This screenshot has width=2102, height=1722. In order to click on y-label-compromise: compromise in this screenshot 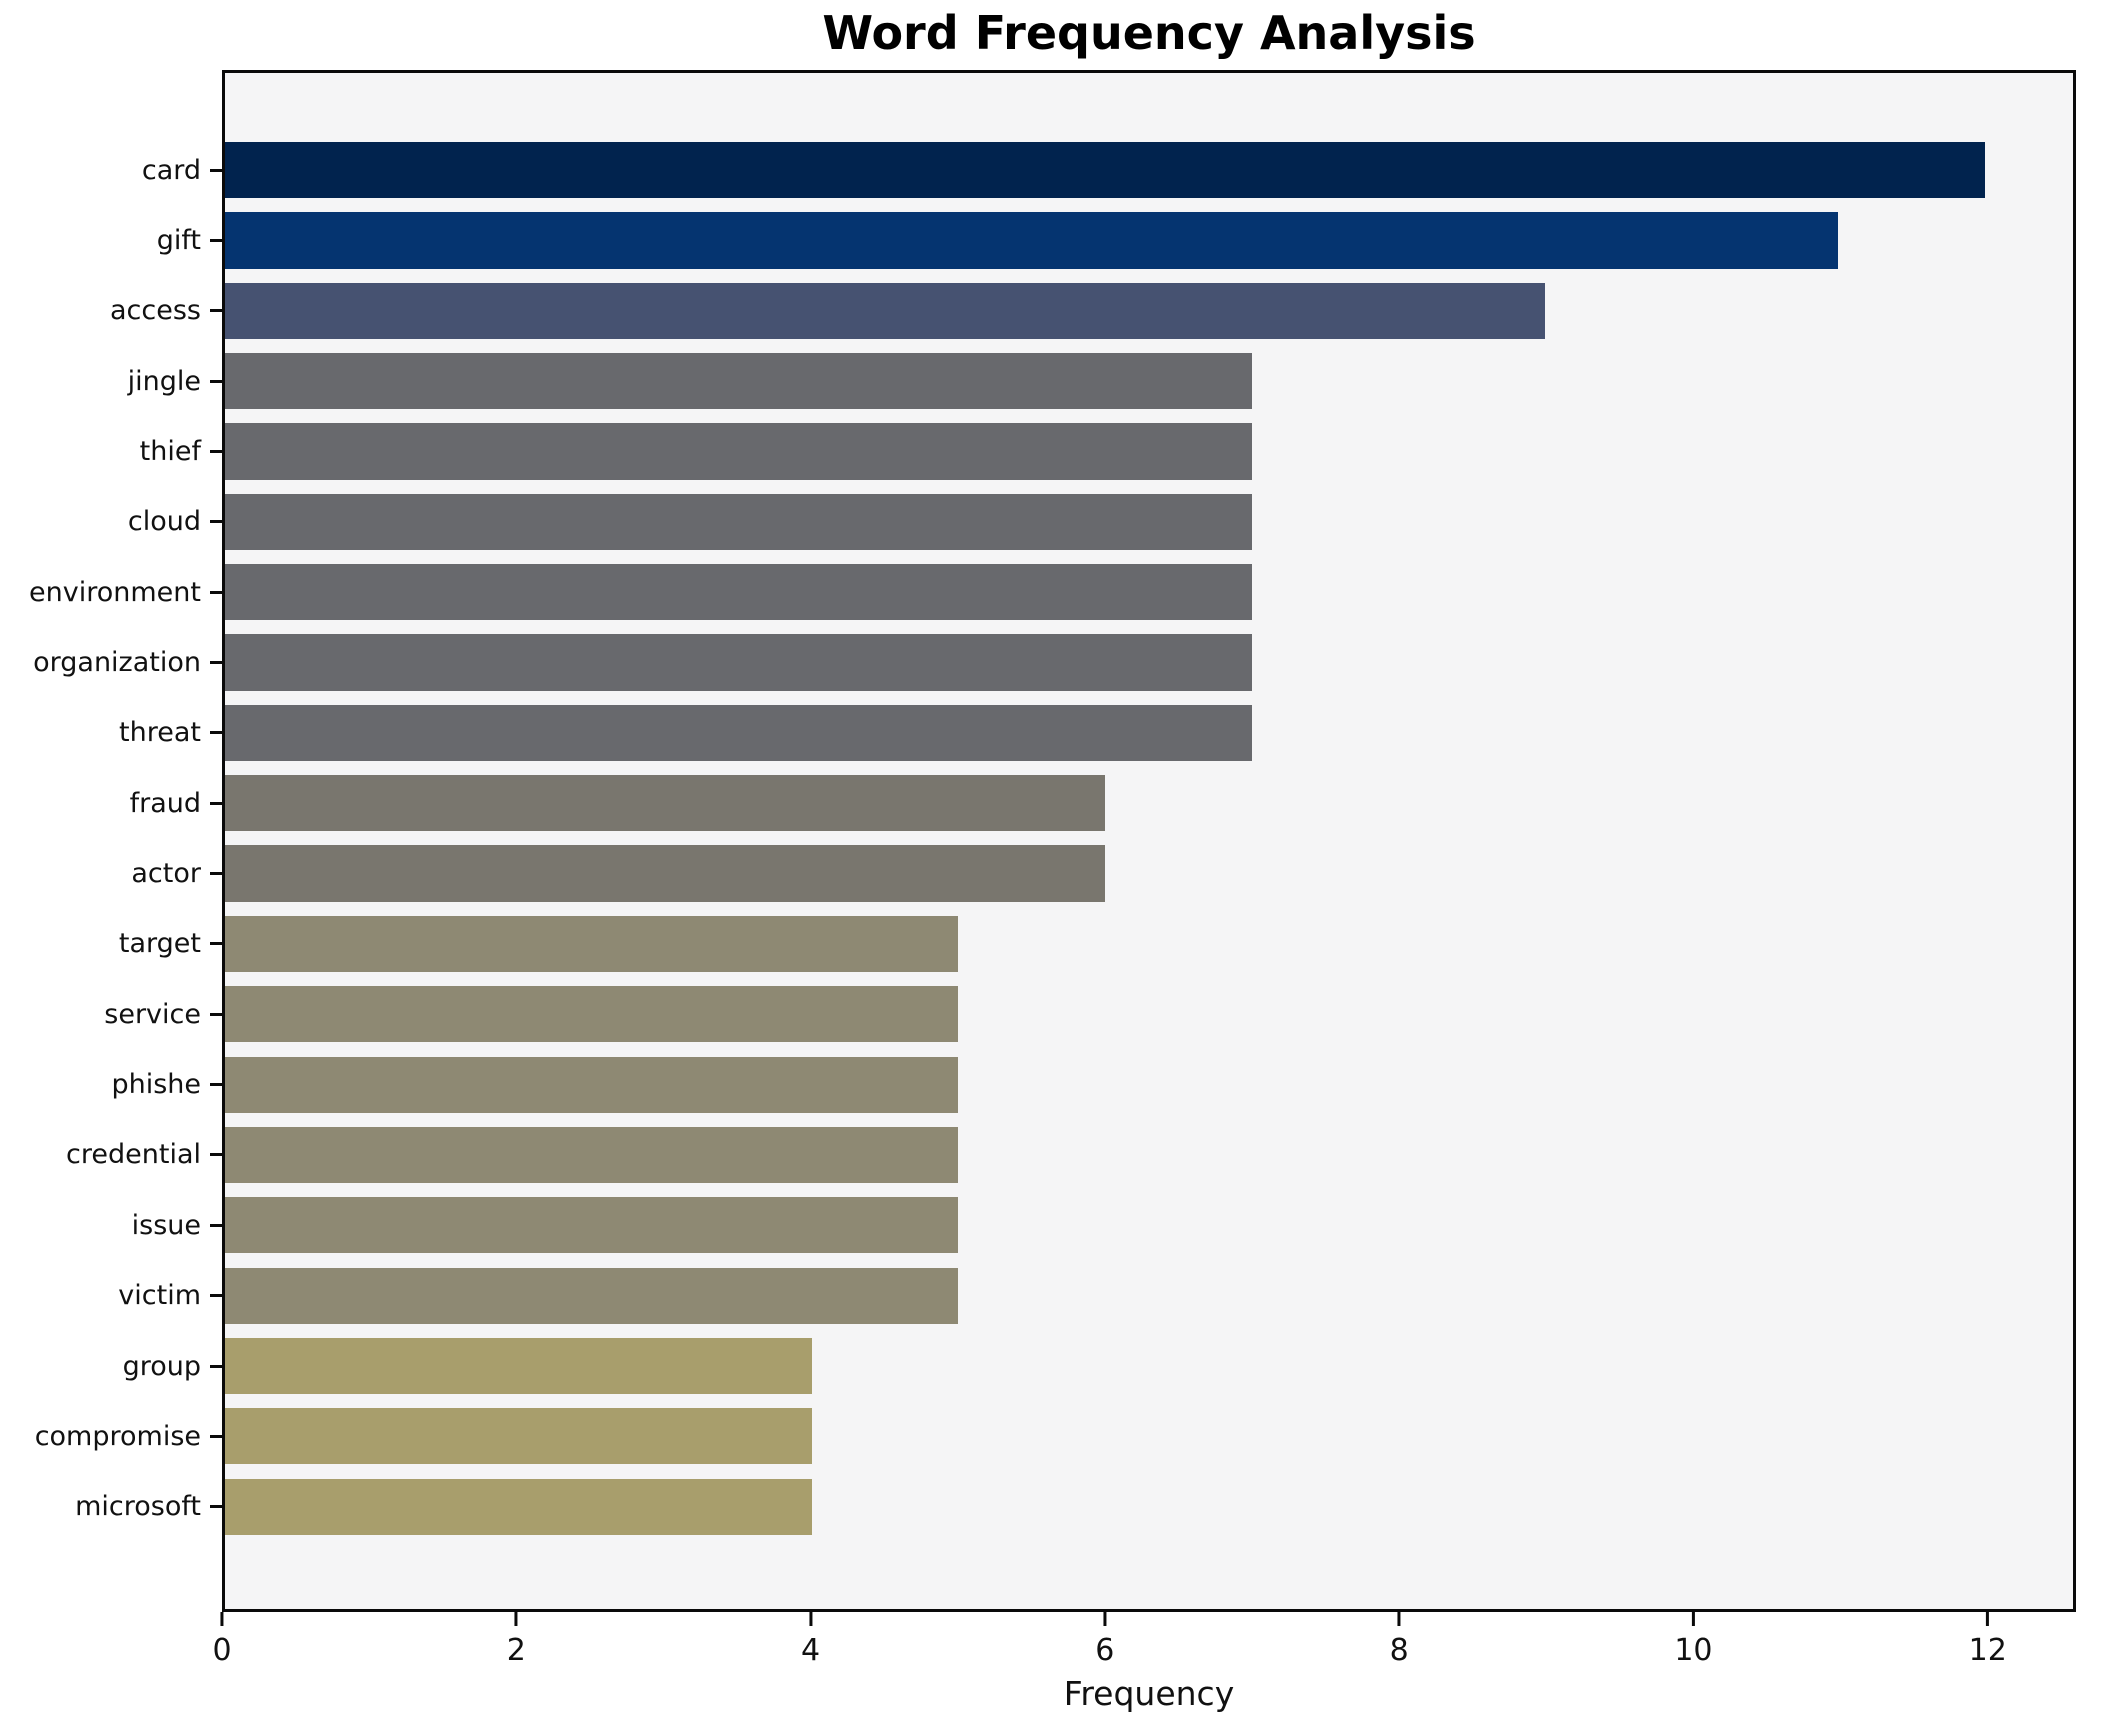, I will do `click(117, 1436)`.